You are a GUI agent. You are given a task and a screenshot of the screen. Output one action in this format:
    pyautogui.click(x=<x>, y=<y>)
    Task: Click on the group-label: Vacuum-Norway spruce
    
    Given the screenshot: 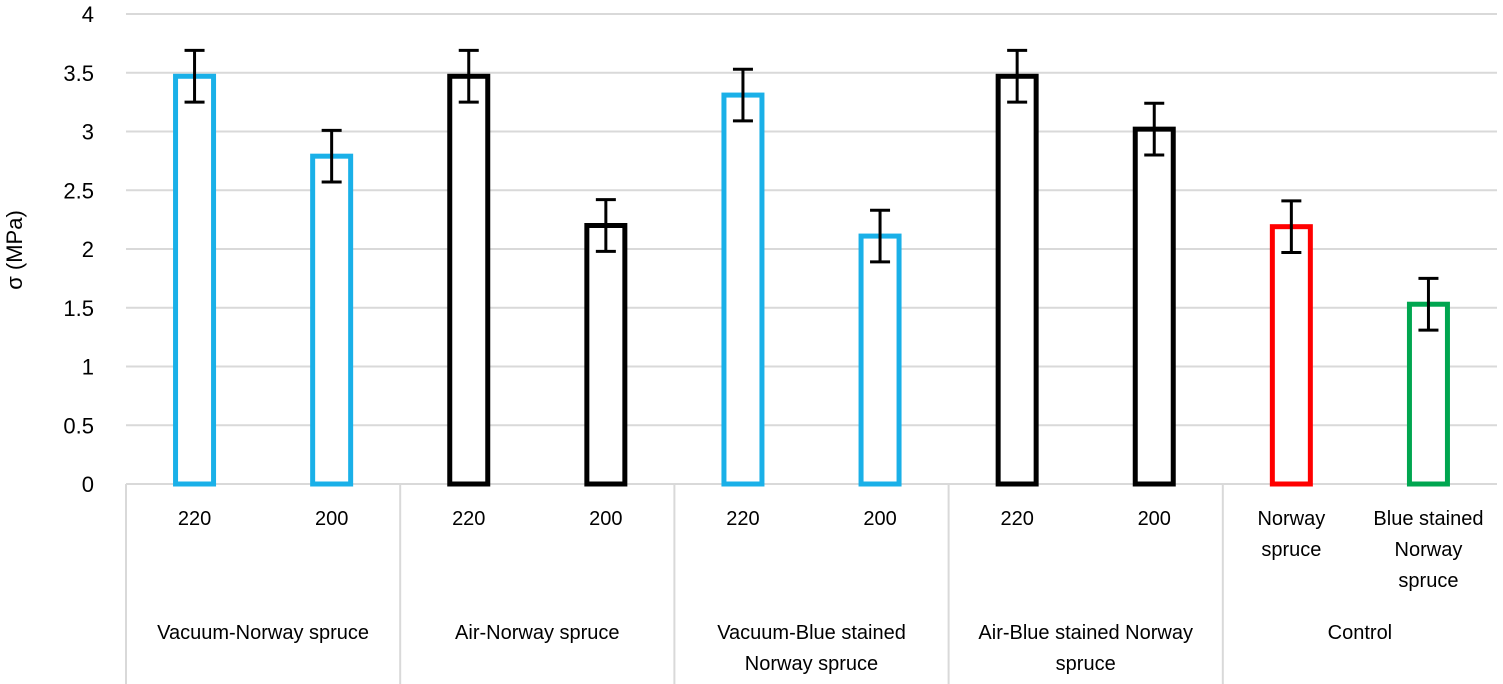 What is the action you would take?
    pyautogui.click(x=263, y=633)
    